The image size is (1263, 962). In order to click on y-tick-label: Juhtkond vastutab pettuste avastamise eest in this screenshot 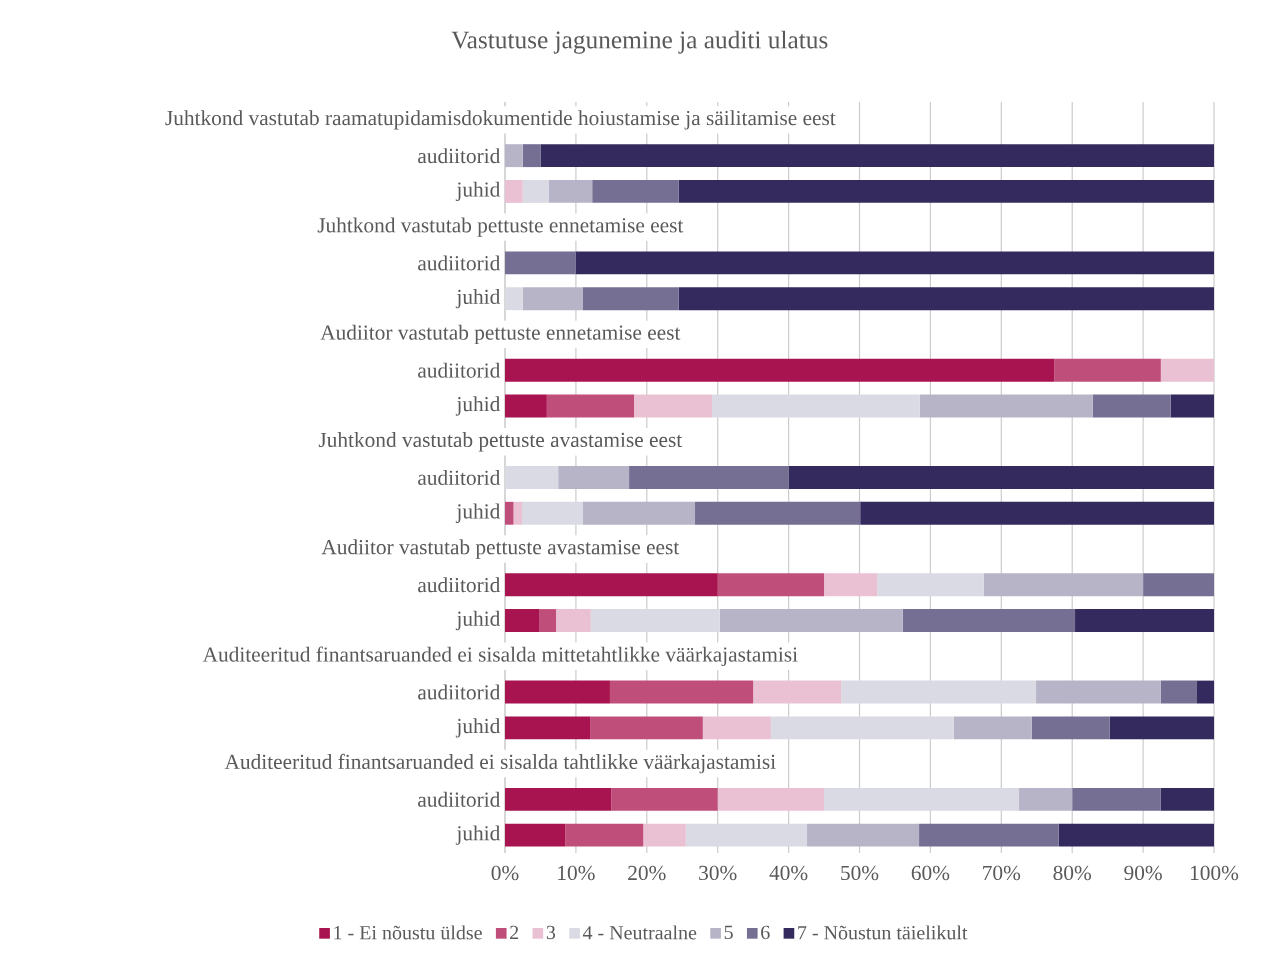, I will do `click(500, 442)`.